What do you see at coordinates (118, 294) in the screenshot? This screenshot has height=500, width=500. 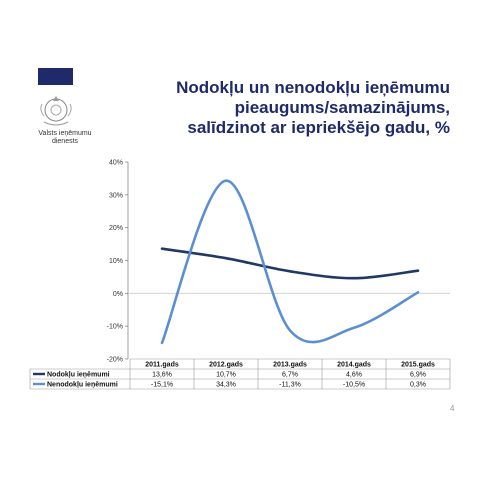 I see `y-tick-label: 0%` at bounding box center [118, 294].